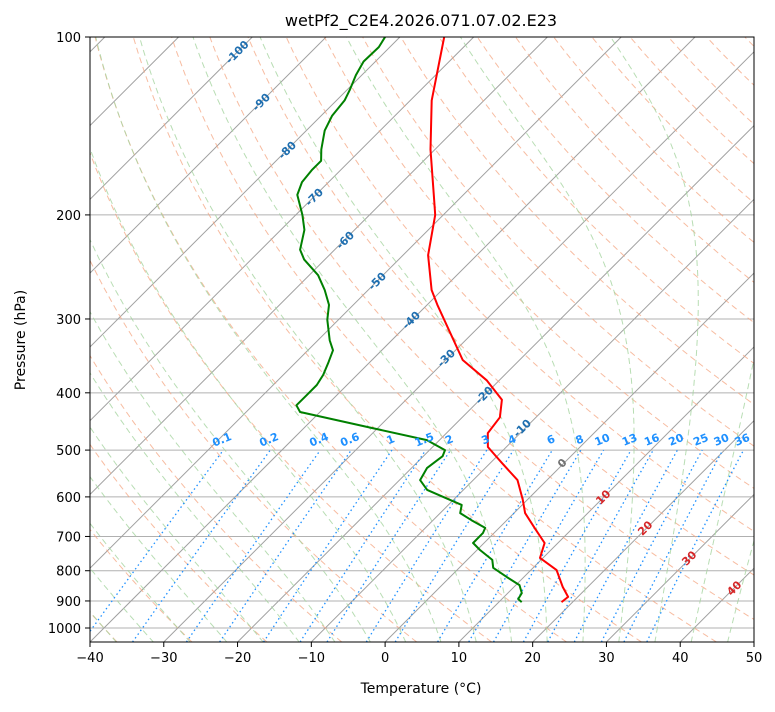  What do you see at coordinates (562, 463) in the screenshot?
I see `isotherm-label: 0` at bounding box center [562, 463].